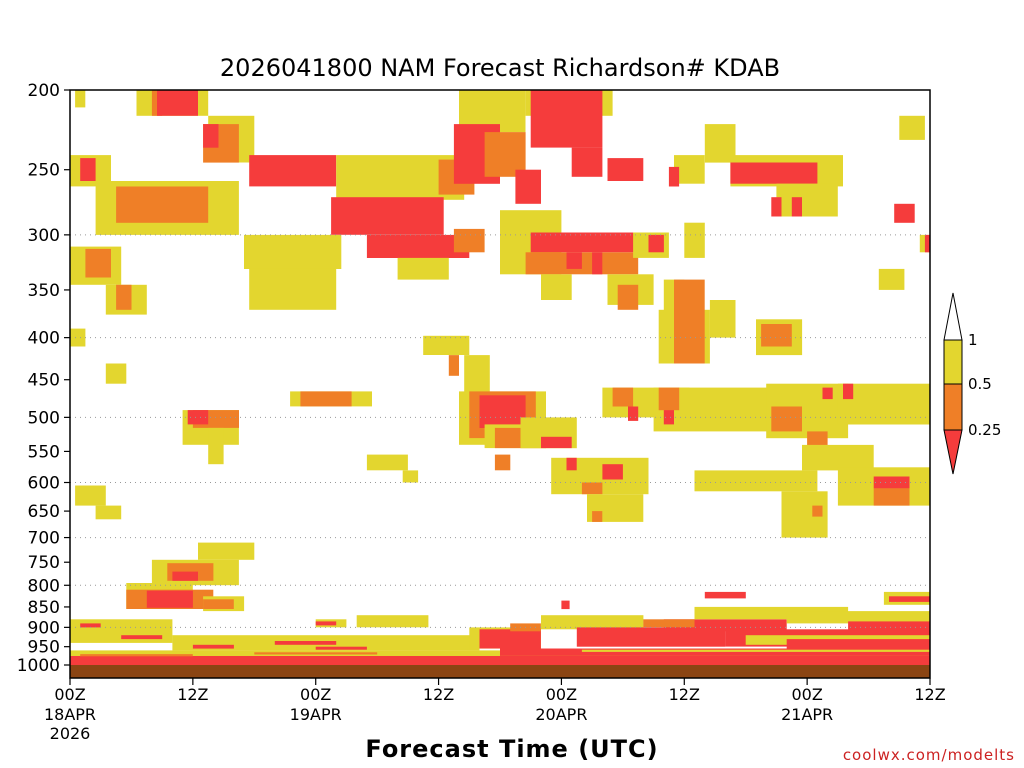 The height and width of the screenshot is (768, 1024). Describe the element at coordinates (972, 383) in the screenshot. I see `legend: 1 0.5 0.25` at that location.